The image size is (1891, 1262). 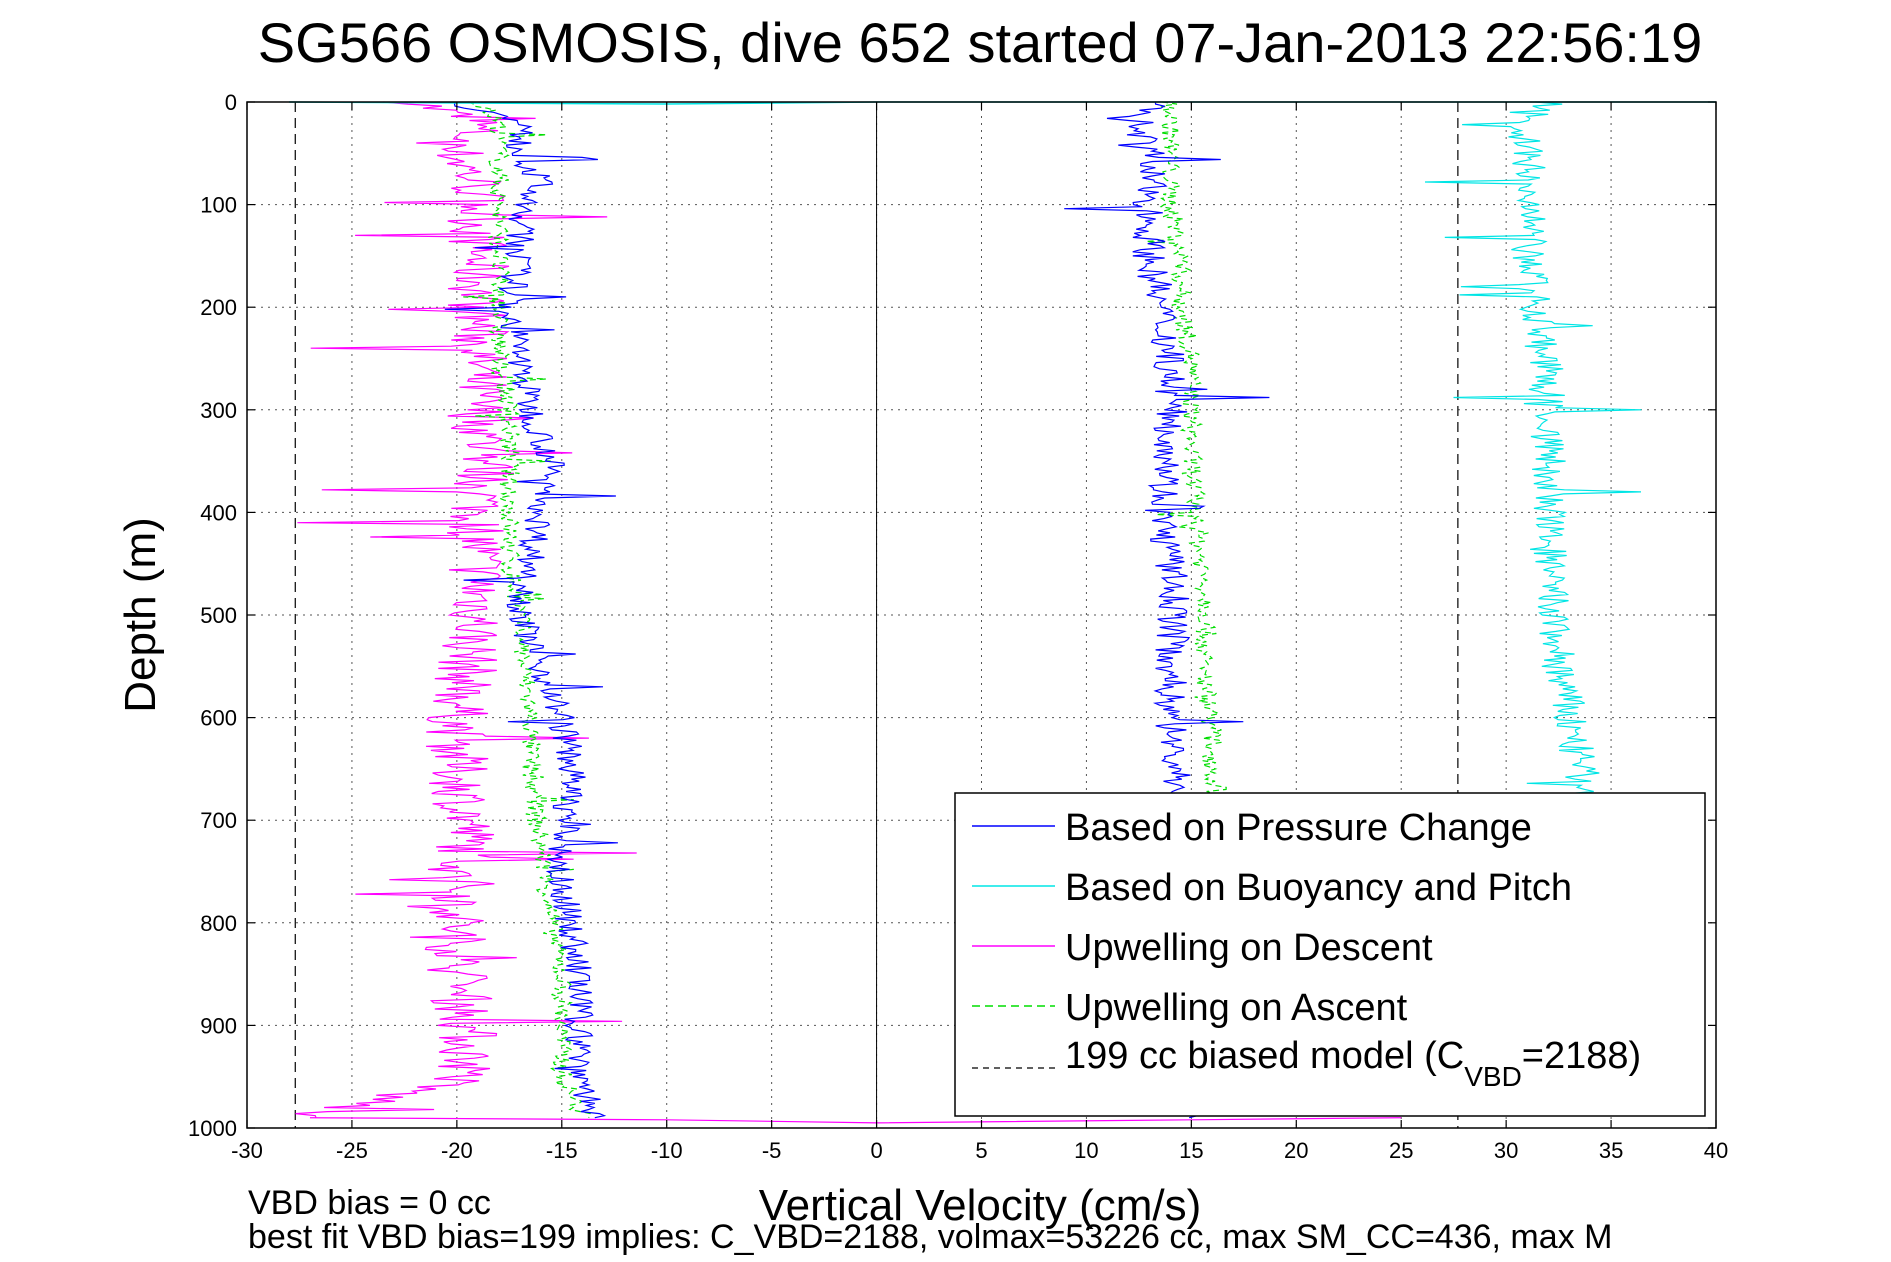 I want to click on series-pressure-descent, so click(x=531, y=610).